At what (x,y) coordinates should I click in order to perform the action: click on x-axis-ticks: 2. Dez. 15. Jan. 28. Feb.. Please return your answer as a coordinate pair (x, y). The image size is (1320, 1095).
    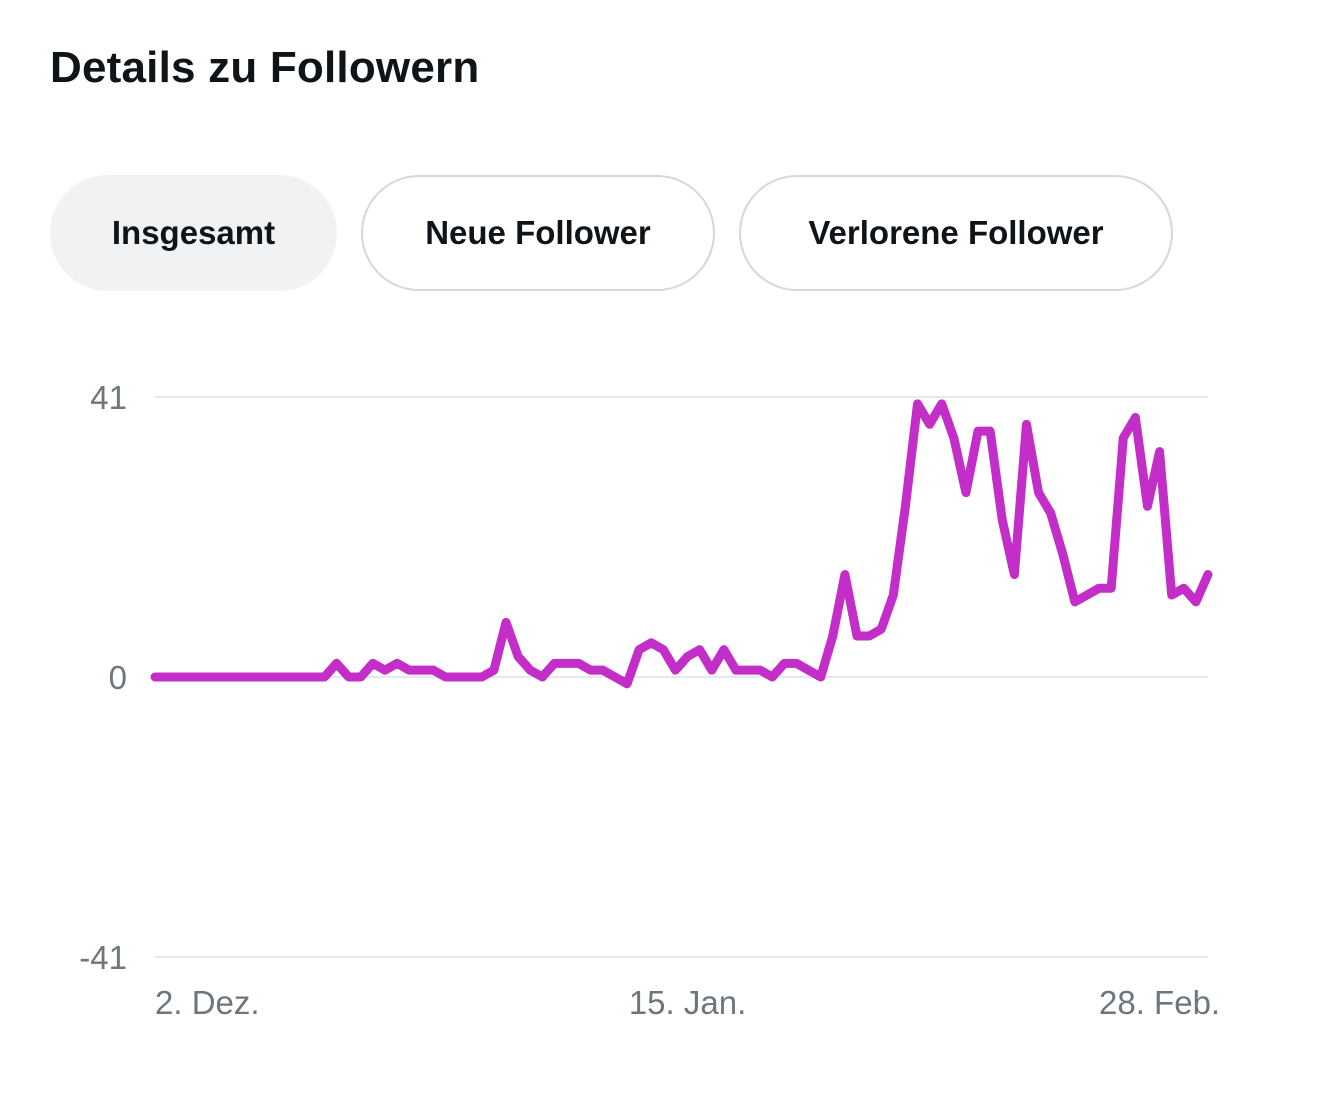
    Looking at the image, I should click on (687, 1002).